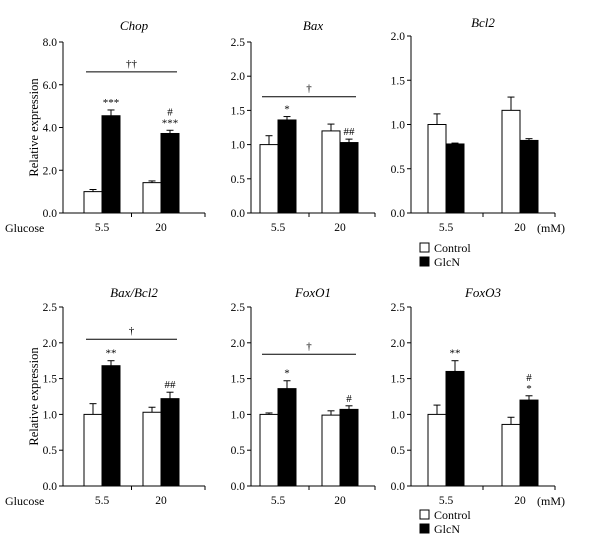 This screenshot has width=600, height=559. I want to click on y-tick-label: 8.0, so click(50, 43).